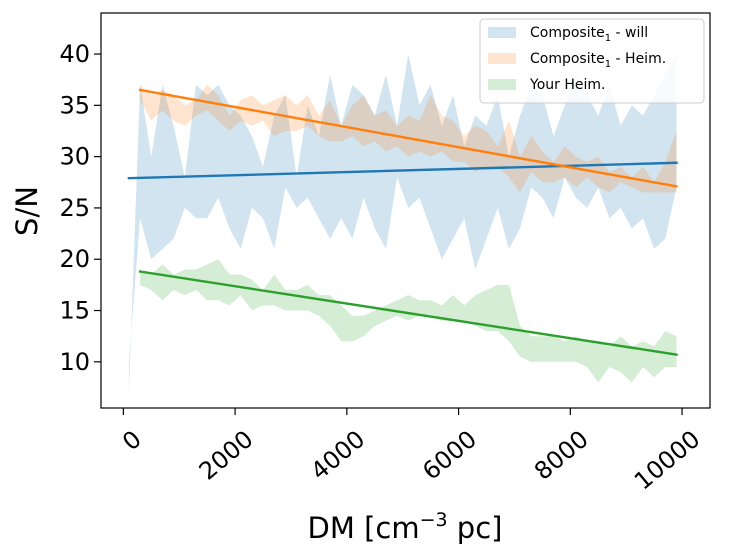 This screenshot has height=557, width=748. What do you see at coordinates (74, 157) in the screenshot?
I see `y-tick-label: 30` at bounding box center [74, 157].